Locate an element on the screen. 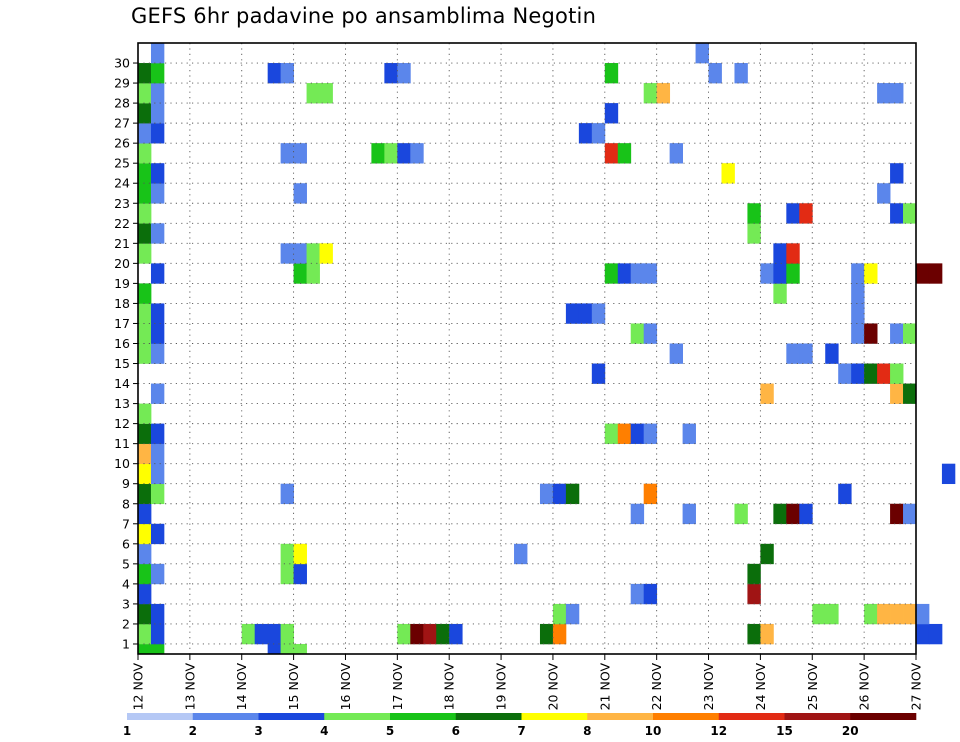 This screenshot has height=742, width=960. legend-label: 7 is located at coordinates (521, 731).